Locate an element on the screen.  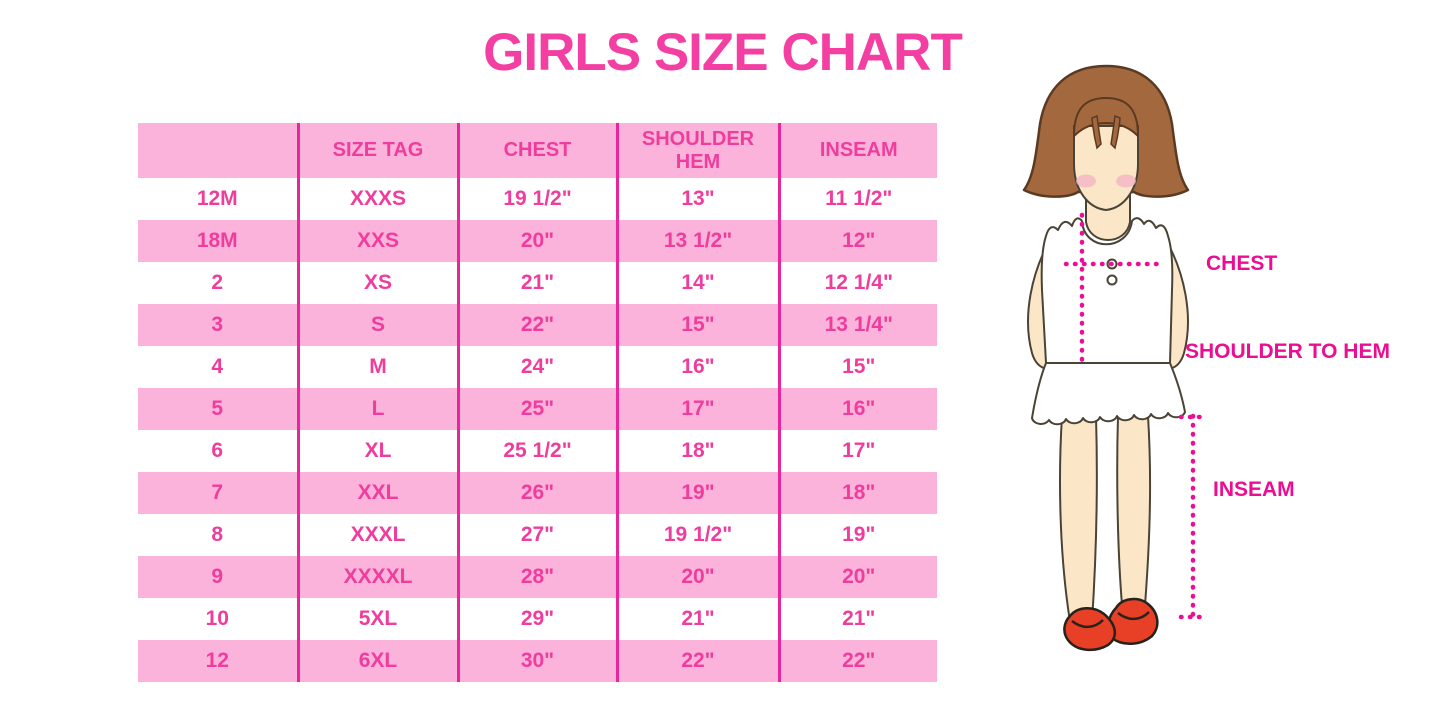
table-cell: 11 1/2" is located at coordinates (858, 199).